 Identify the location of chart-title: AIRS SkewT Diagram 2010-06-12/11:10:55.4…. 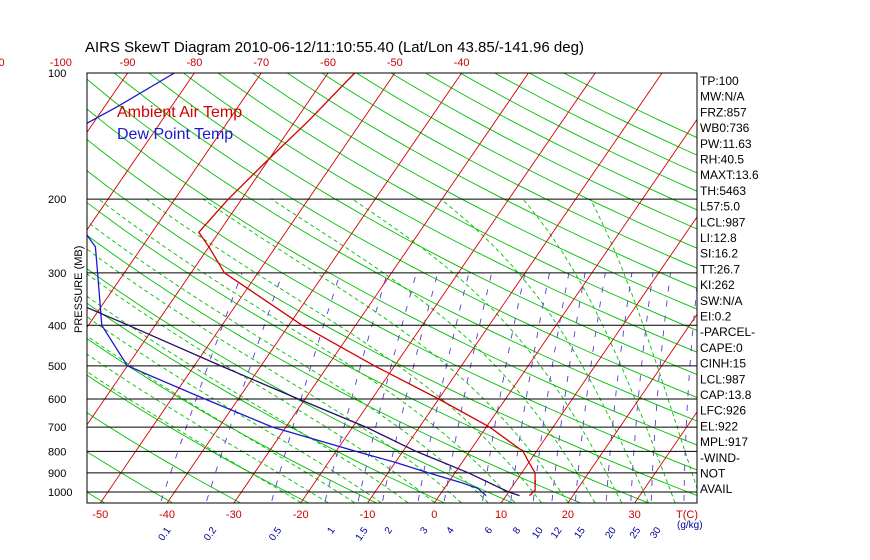
(334, 47).